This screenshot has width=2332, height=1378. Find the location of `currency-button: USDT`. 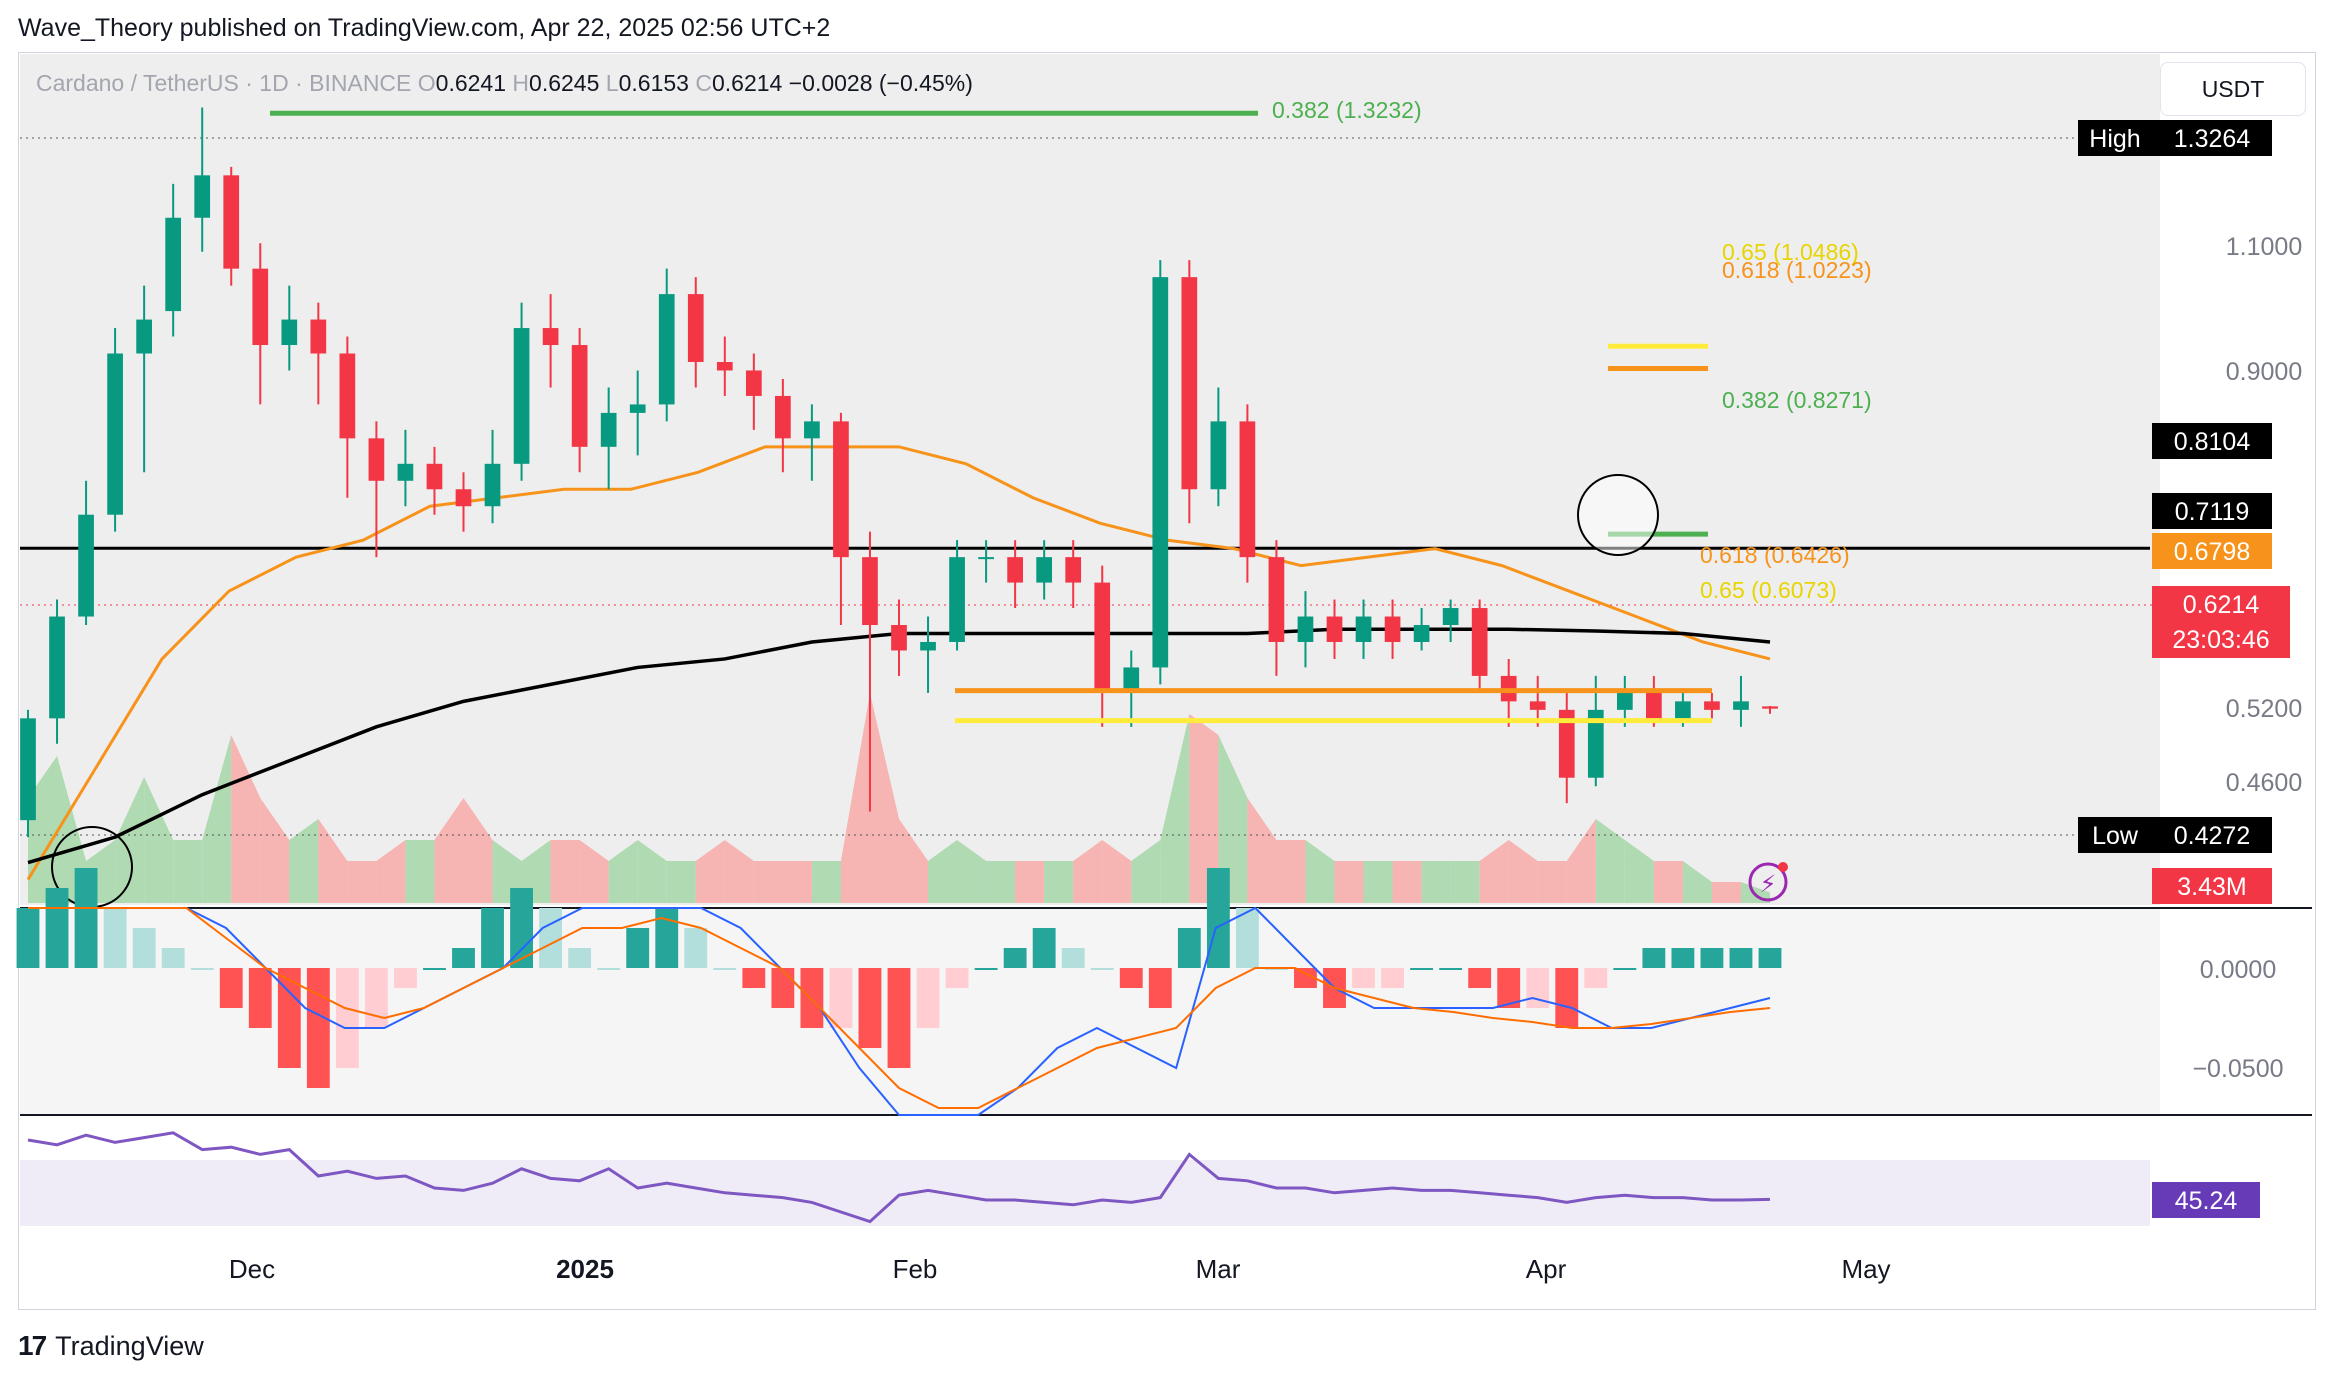

currency-button: USDT is located at coordinates (2233, 89).